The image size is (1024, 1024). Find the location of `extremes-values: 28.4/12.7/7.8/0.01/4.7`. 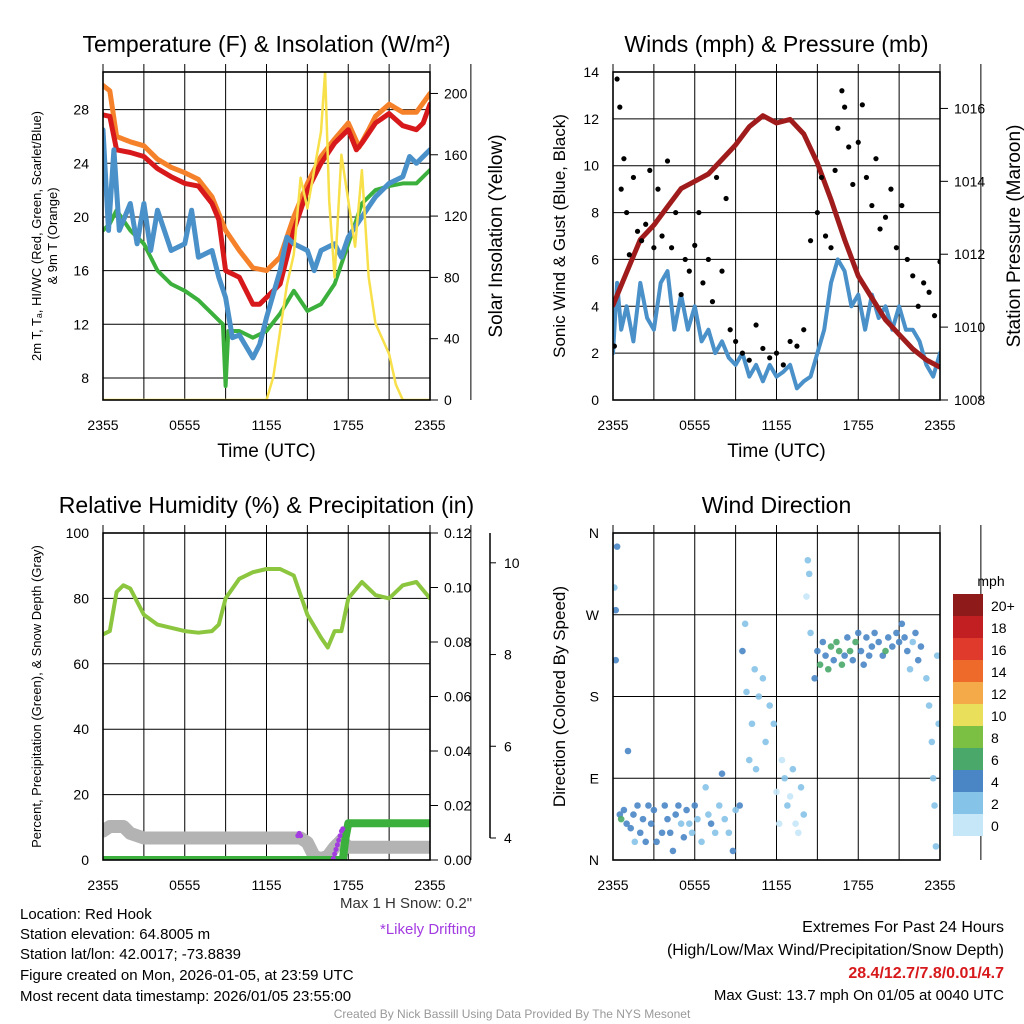

extremes-values: 28.4/12.7/7.8/0.01/4.7 is located at coordinates (926, 973).